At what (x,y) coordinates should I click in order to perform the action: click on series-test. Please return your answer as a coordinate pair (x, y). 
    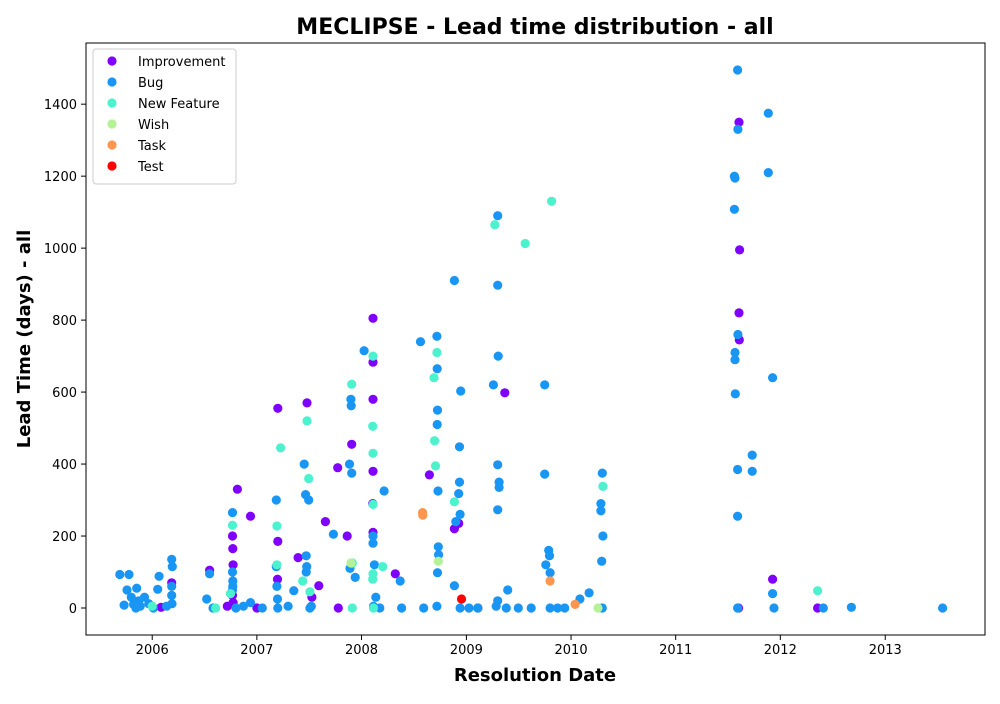
    Looking at the image, I should click on (461, 599).